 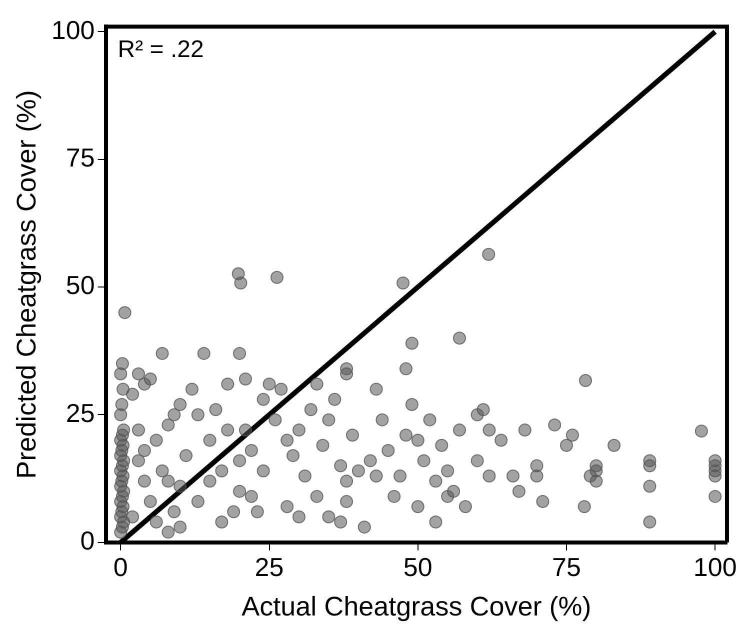 I want to click on y-tick-label: 0, so click(x=87, y=541).